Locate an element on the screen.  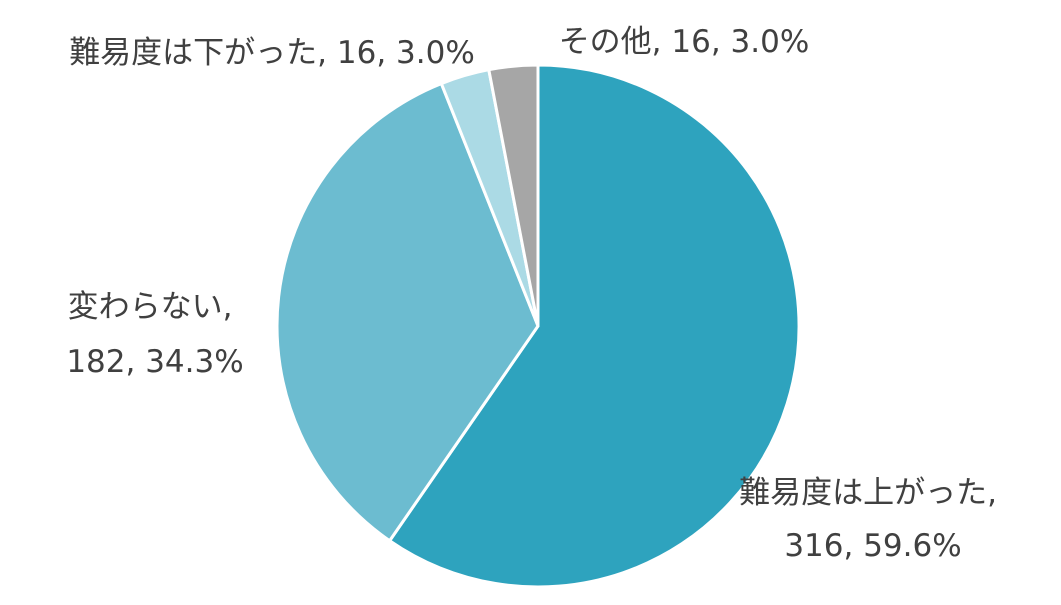
slice-label-other-line1: その他, 16, 3.0% is located at coordinates (684, 42).